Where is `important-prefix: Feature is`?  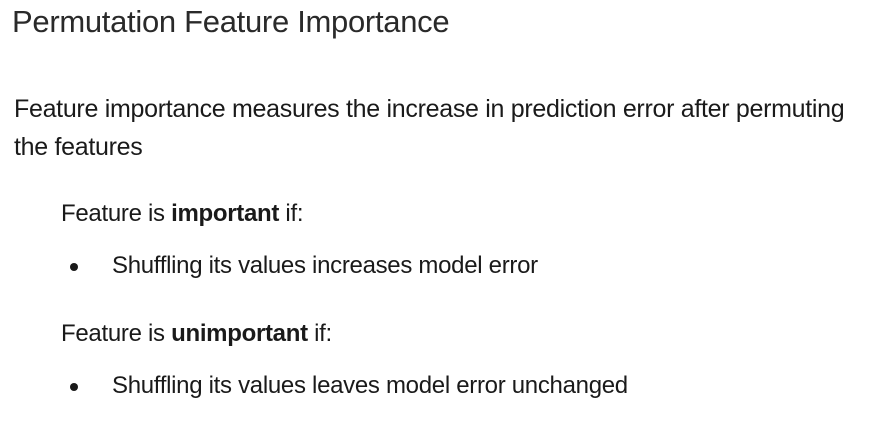
important-prefix: Feature is is located at coordinates (116, 213).